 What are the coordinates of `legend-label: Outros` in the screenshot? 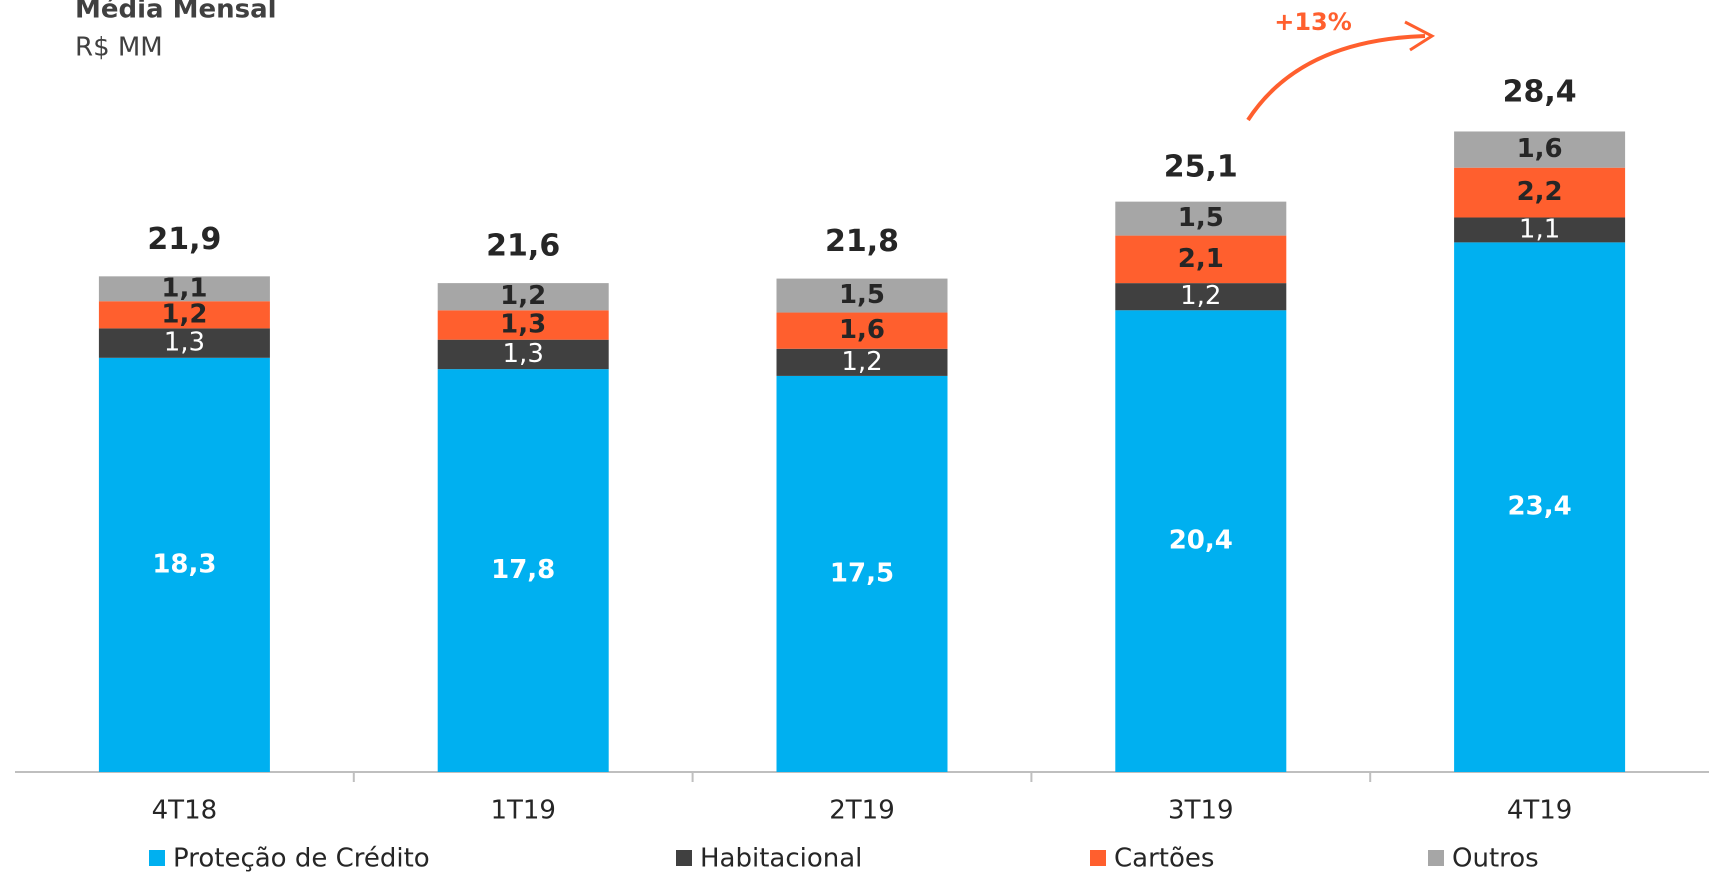 It's located at (1495, 859).